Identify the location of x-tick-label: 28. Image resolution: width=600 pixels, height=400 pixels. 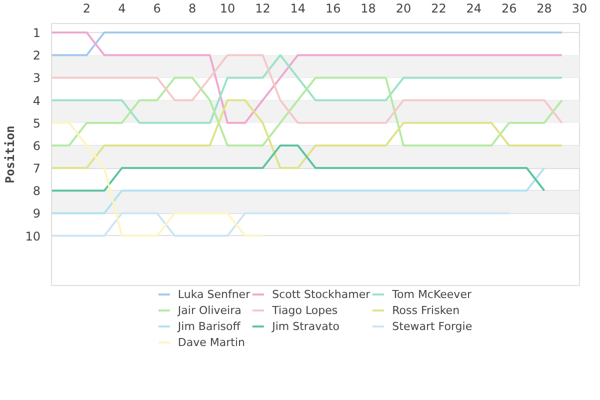
(544, 9).